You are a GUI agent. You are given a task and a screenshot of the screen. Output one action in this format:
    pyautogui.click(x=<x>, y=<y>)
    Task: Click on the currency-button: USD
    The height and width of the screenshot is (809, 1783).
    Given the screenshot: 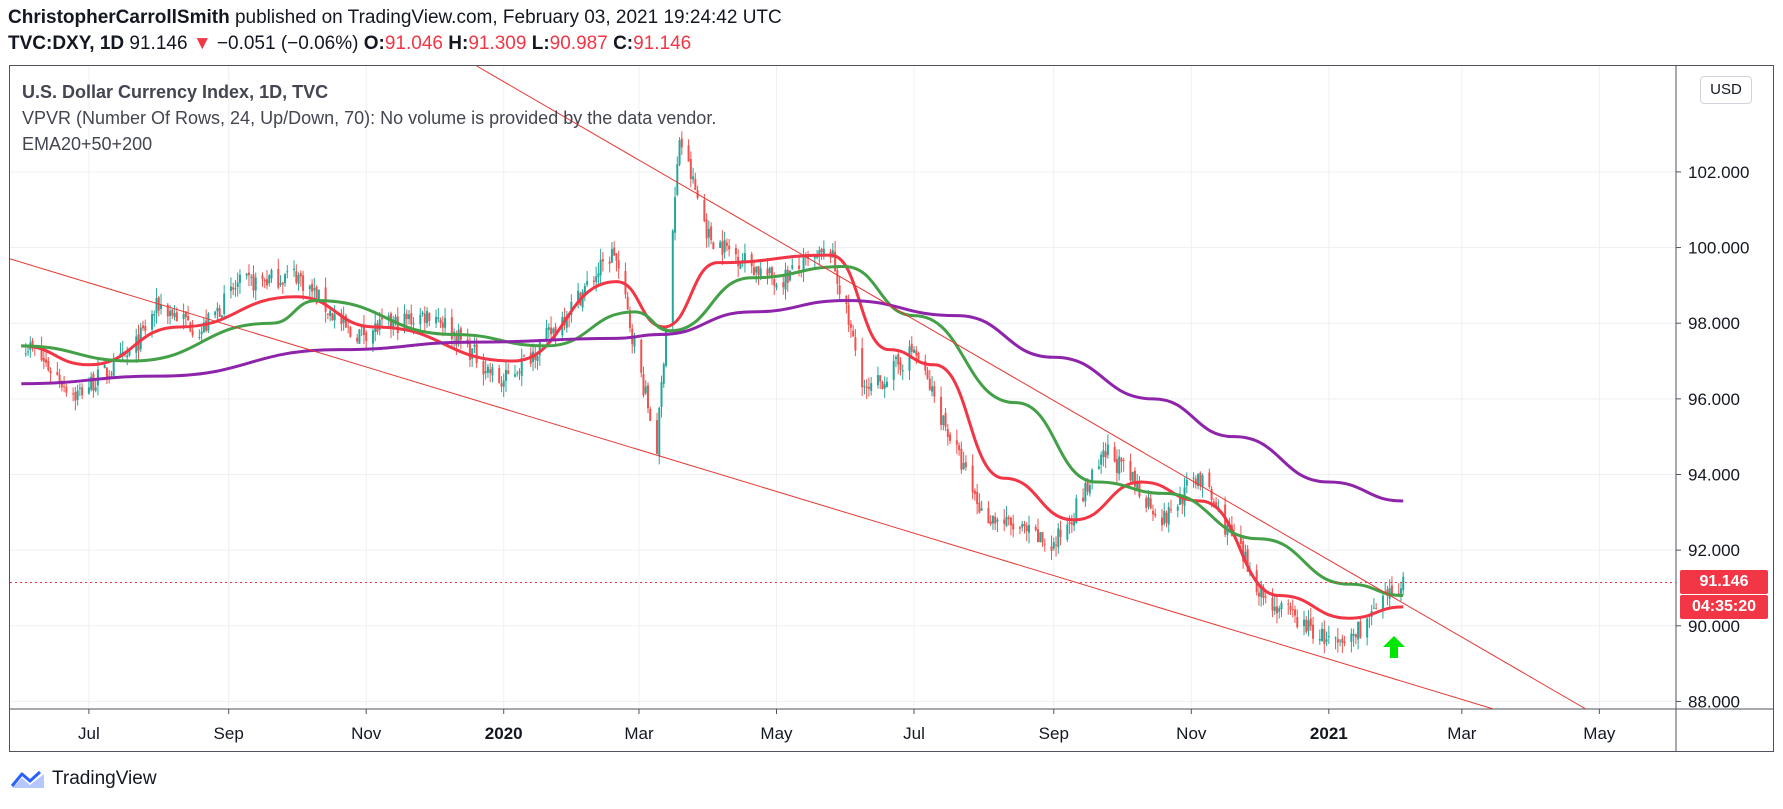 What is the action you would take?
    pyautogui.click(x=1726, y=90)
    